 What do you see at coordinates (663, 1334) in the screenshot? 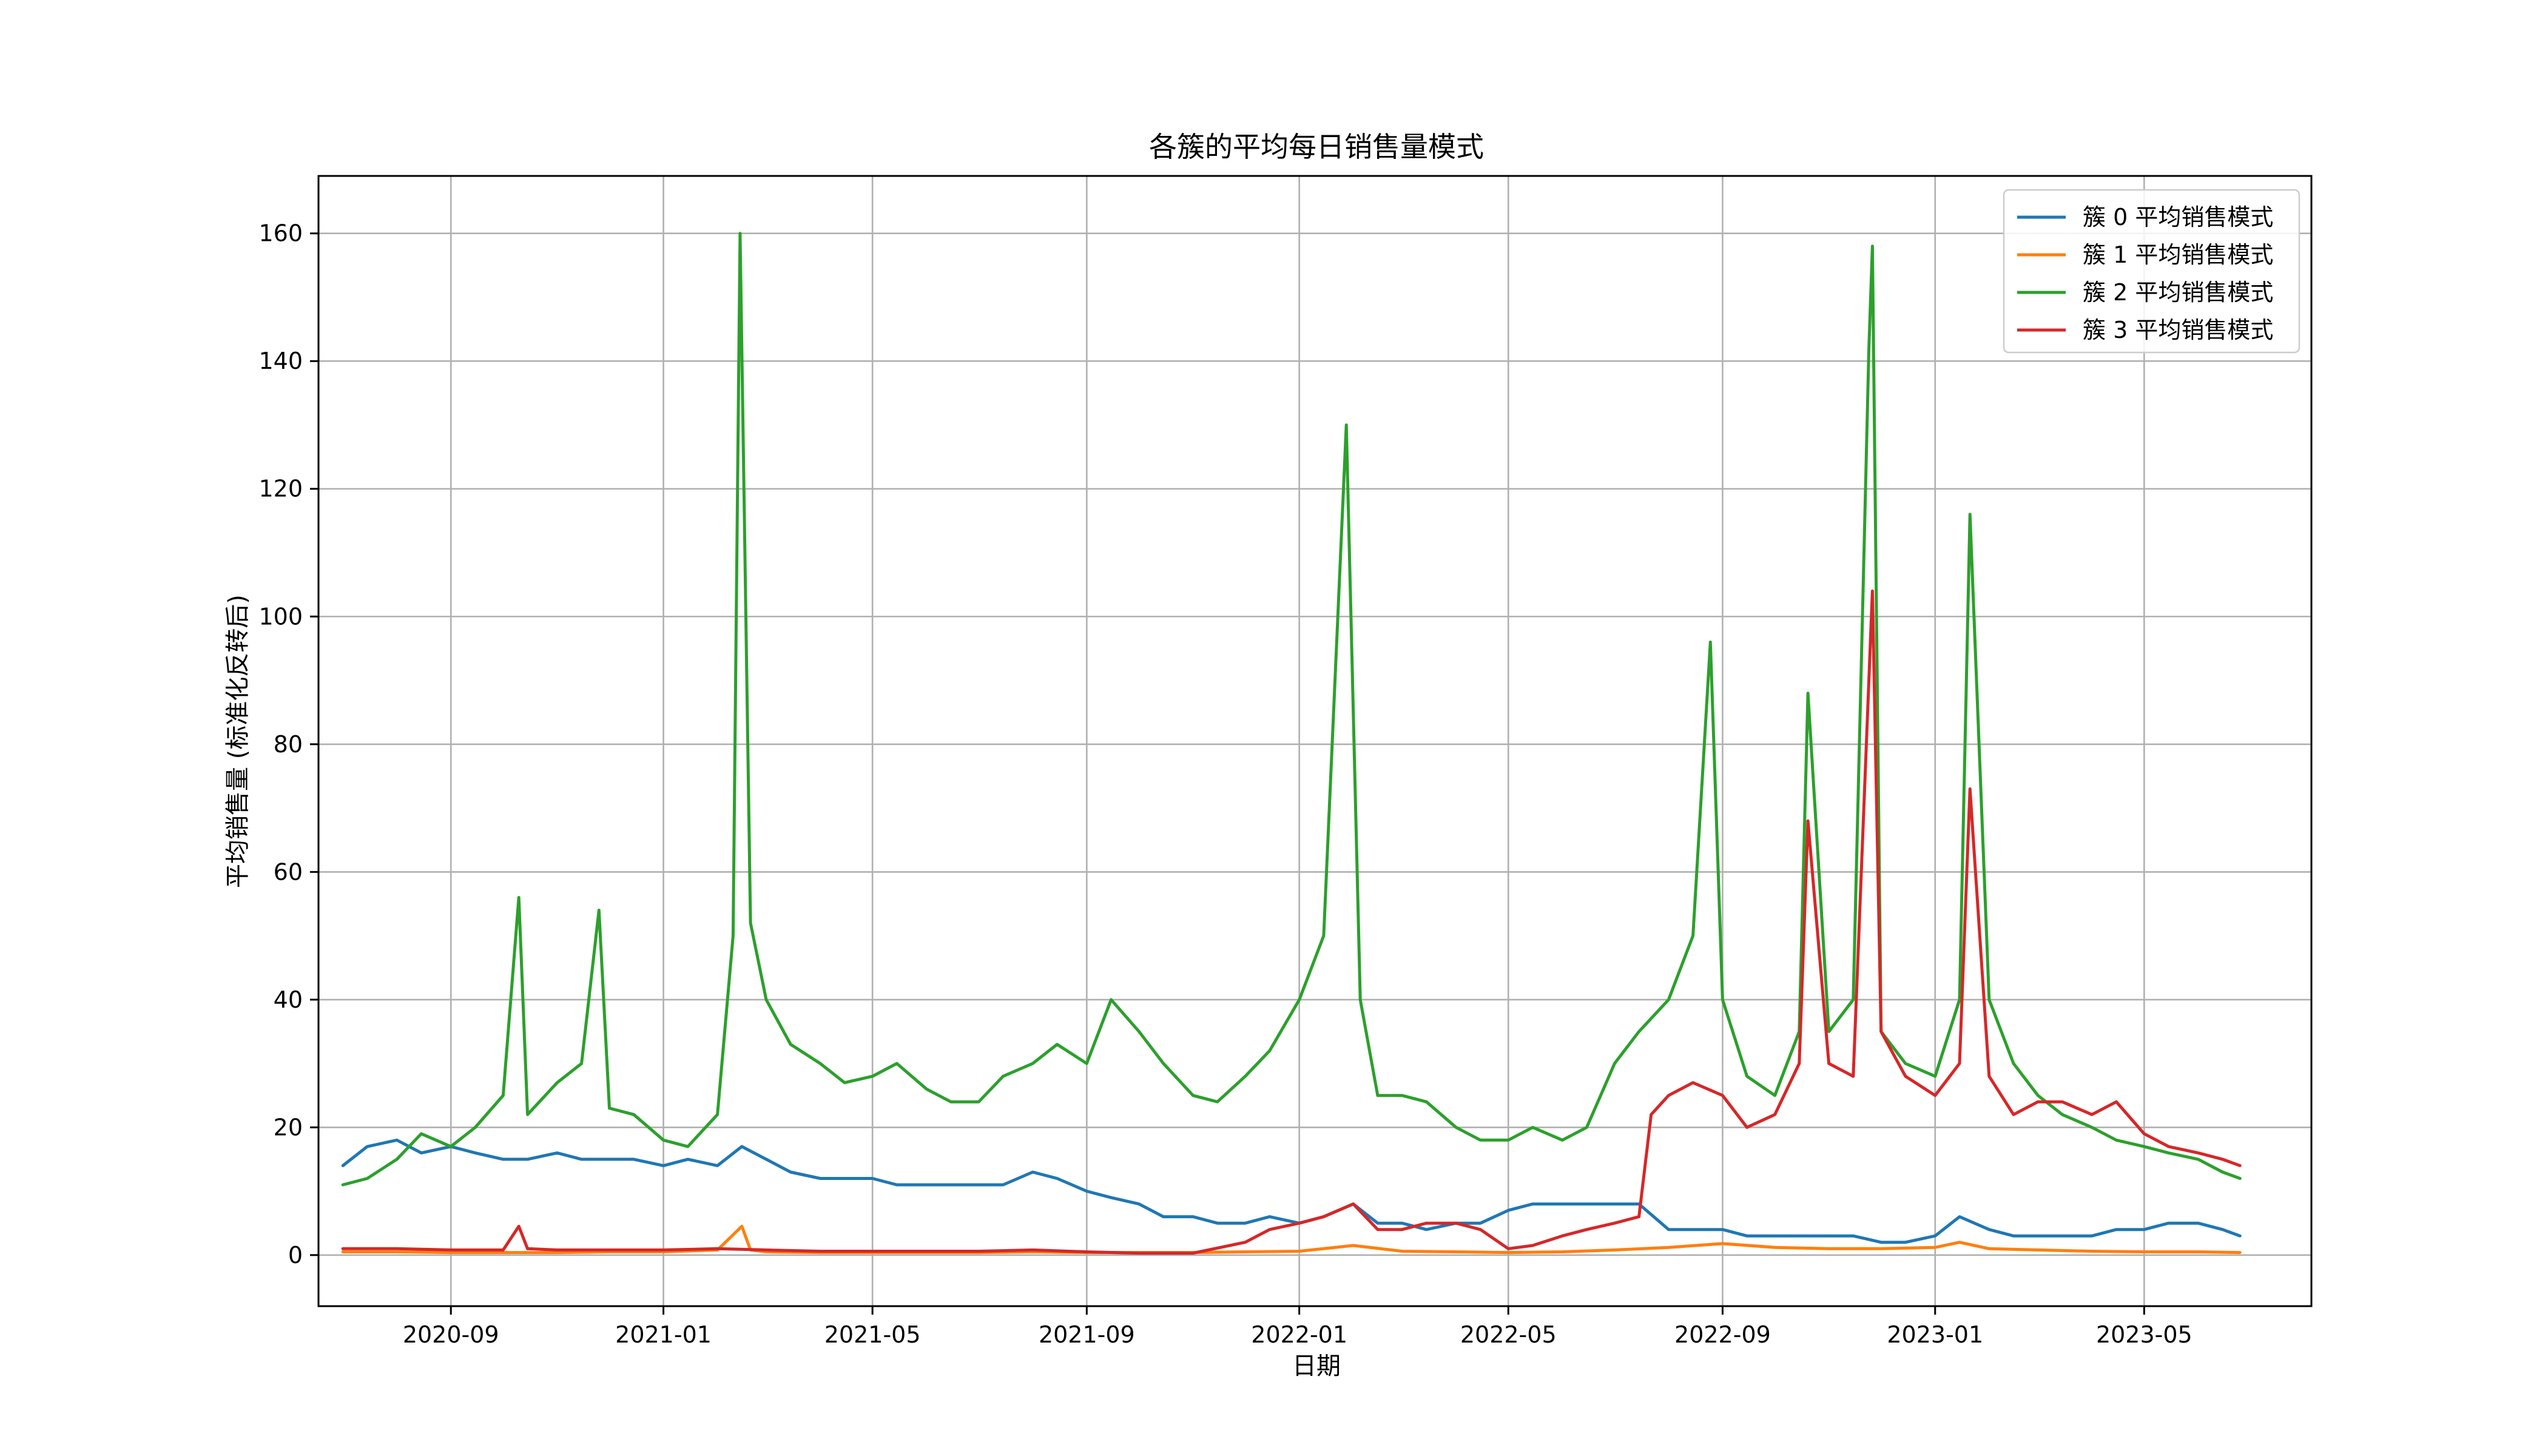
I see `x-tick-label: 2021-01` at bounding box center [663, 1334].